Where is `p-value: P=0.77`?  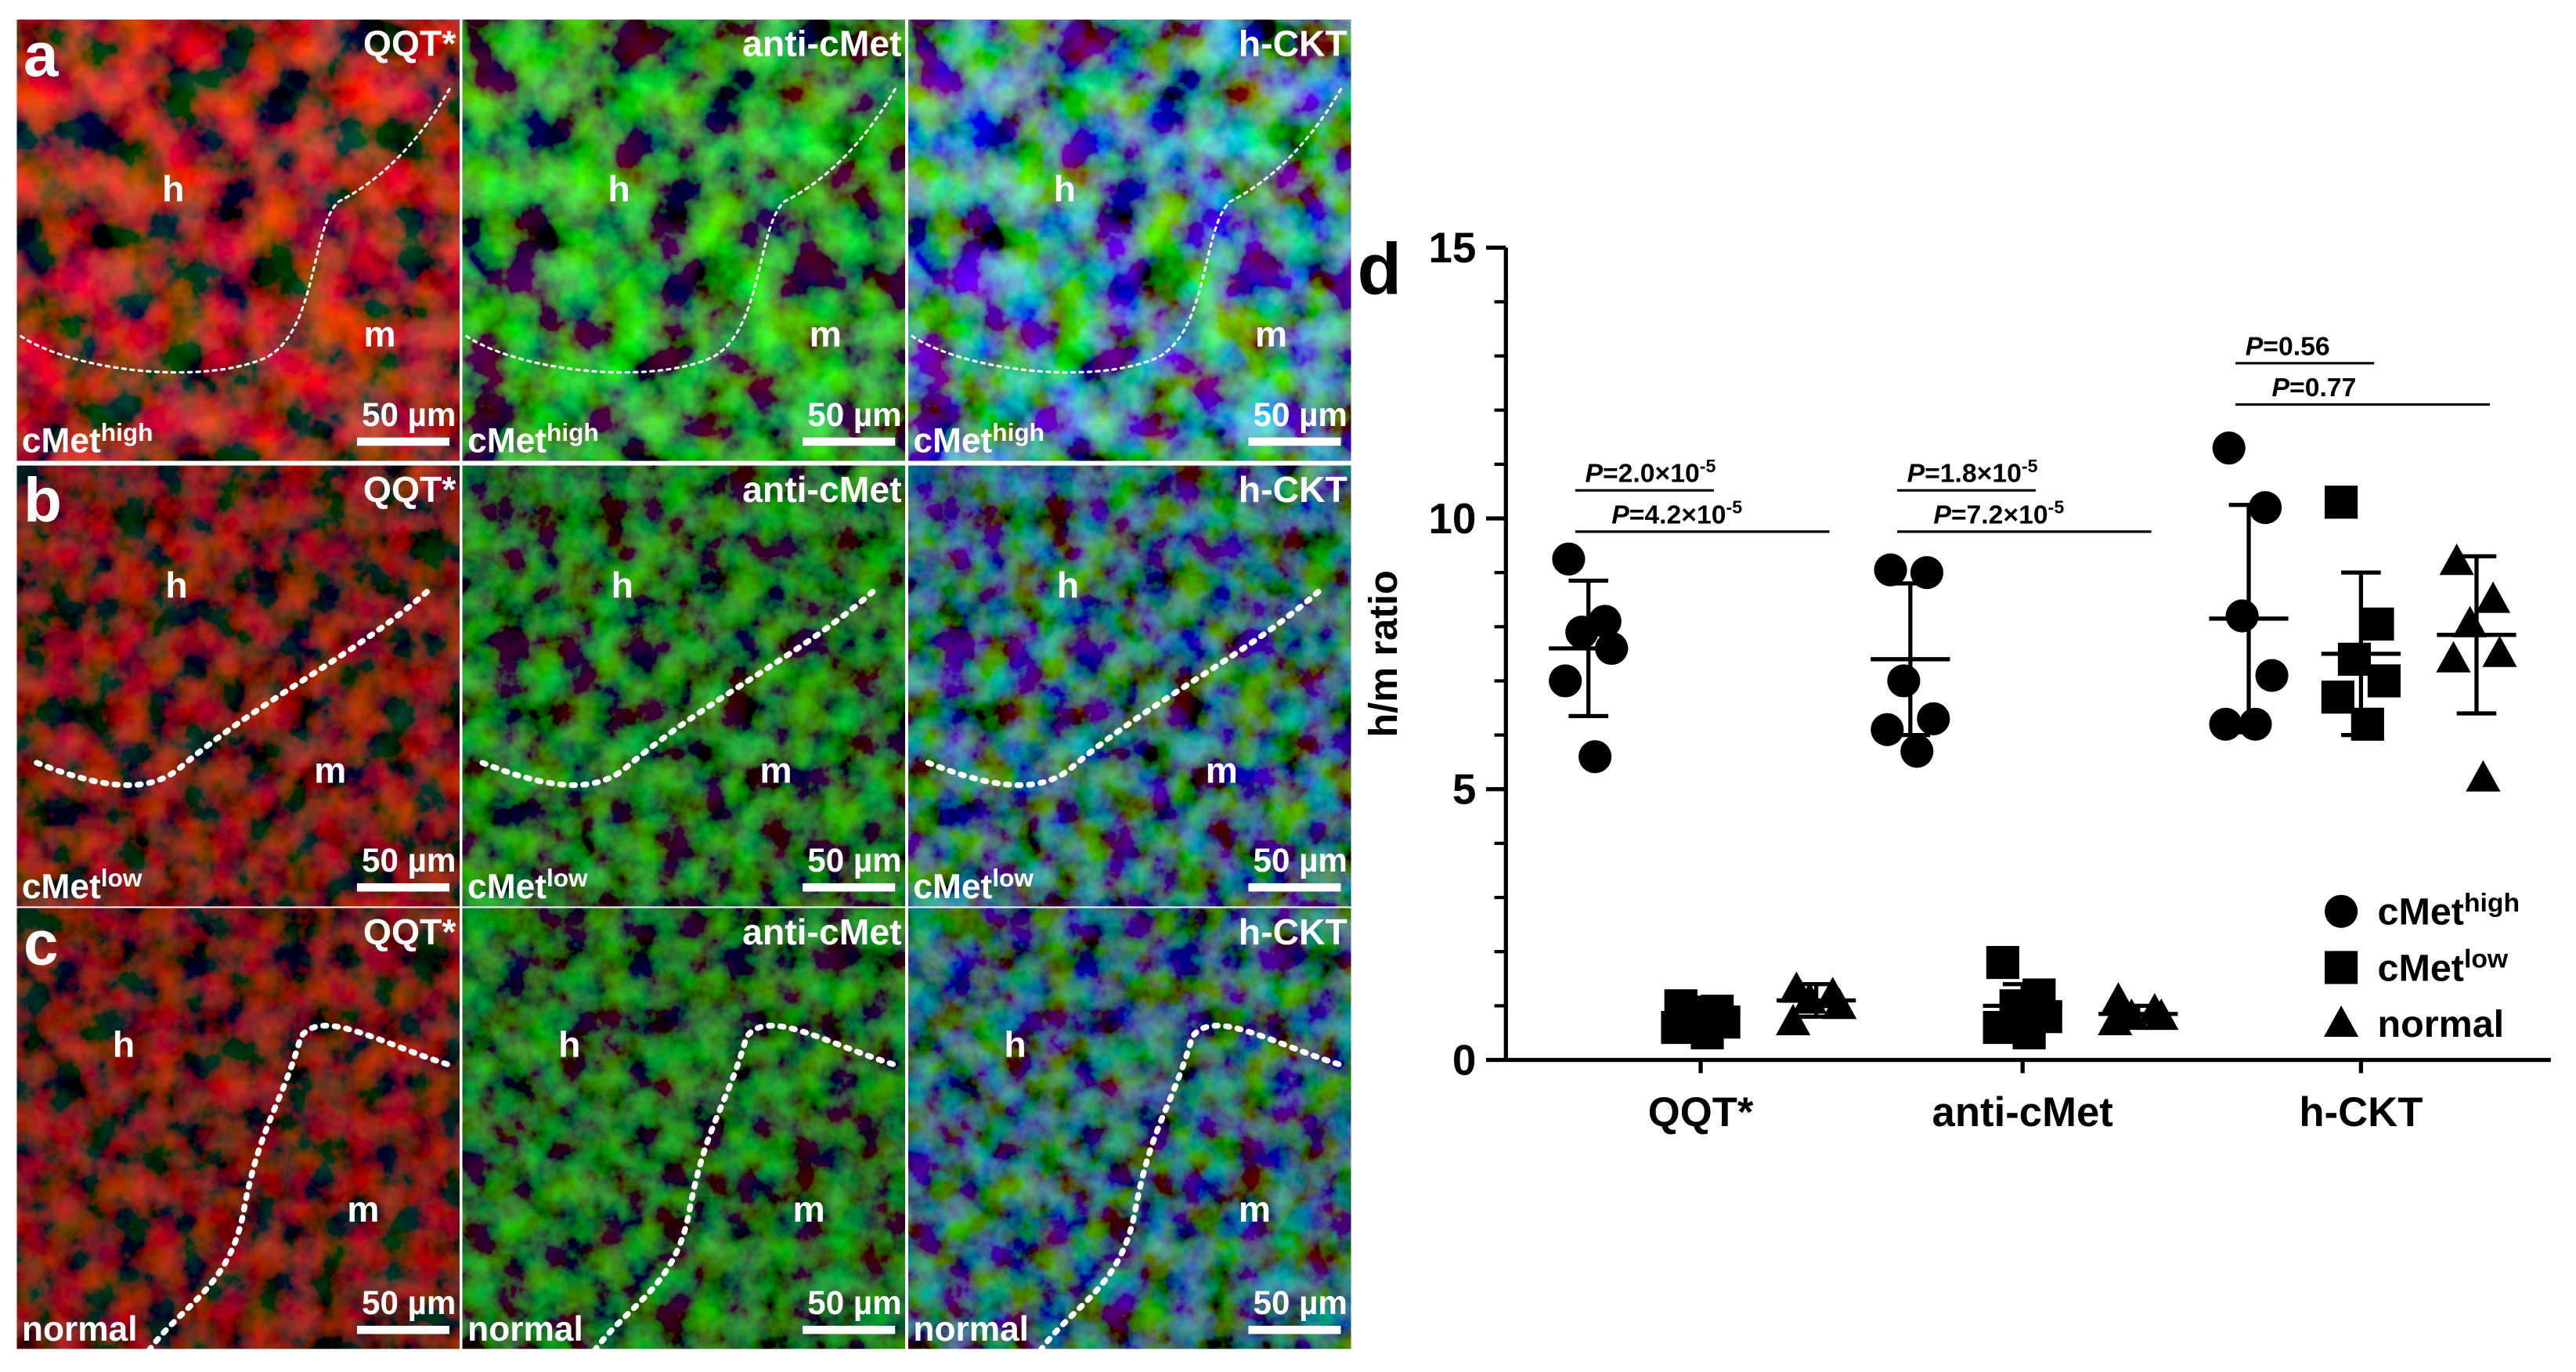 p-value: P=0.77 is located at coordinates (2314, 388).